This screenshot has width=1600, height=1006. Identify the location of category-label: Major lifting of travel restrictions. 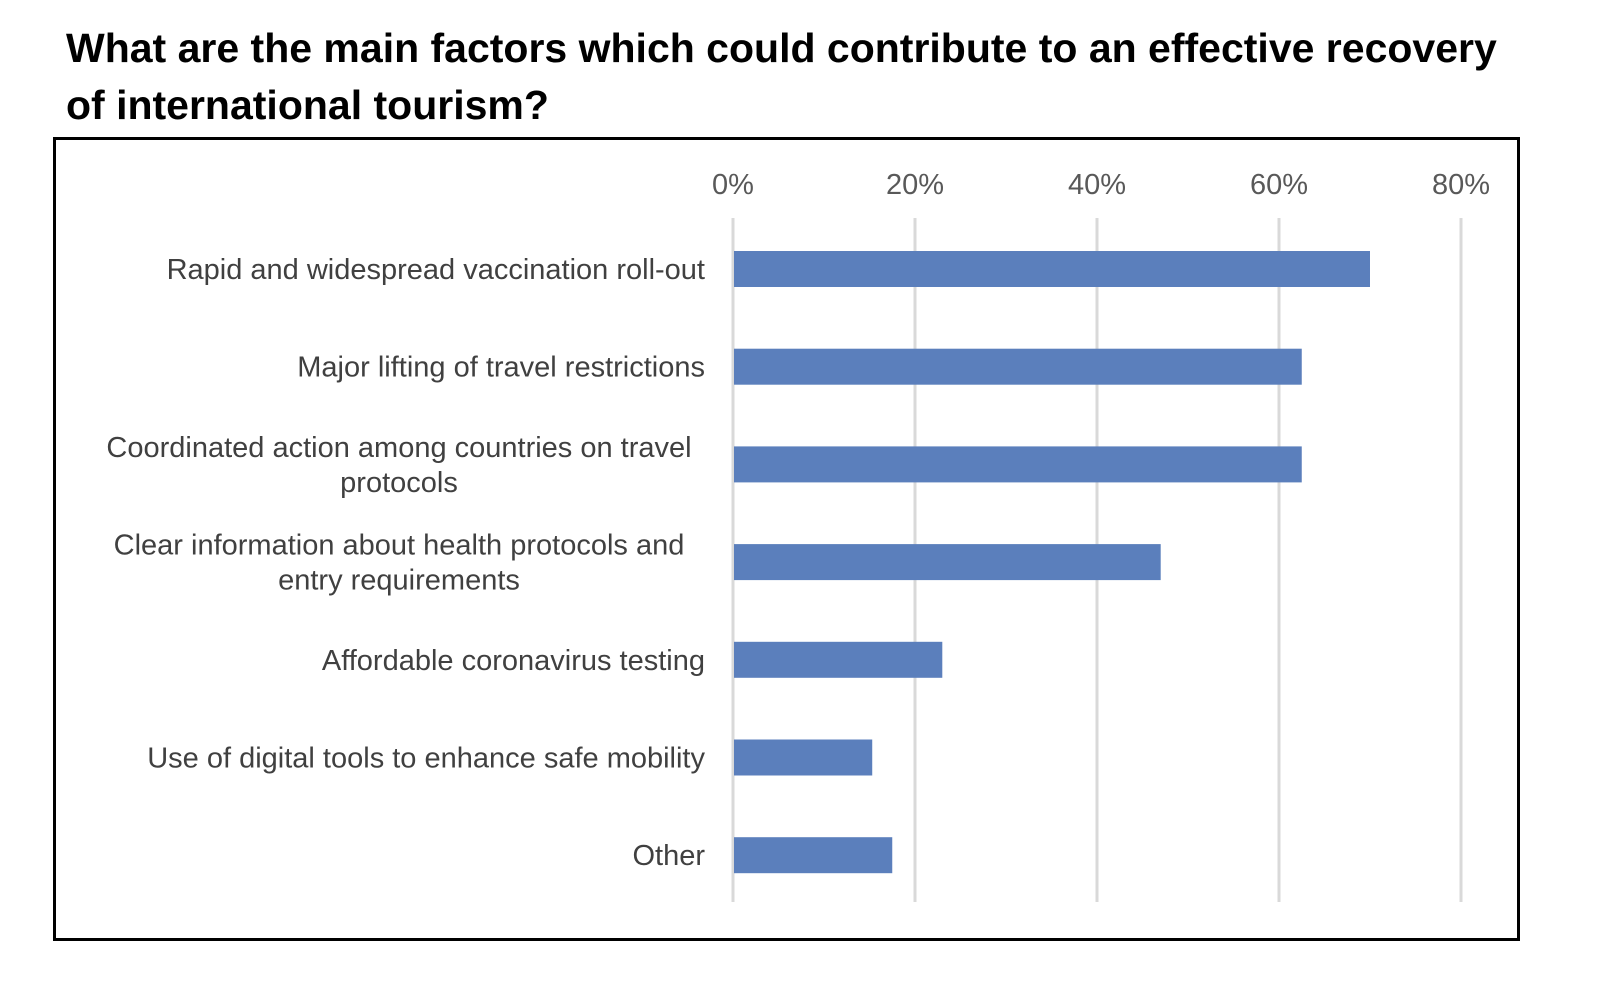
(501, 368).